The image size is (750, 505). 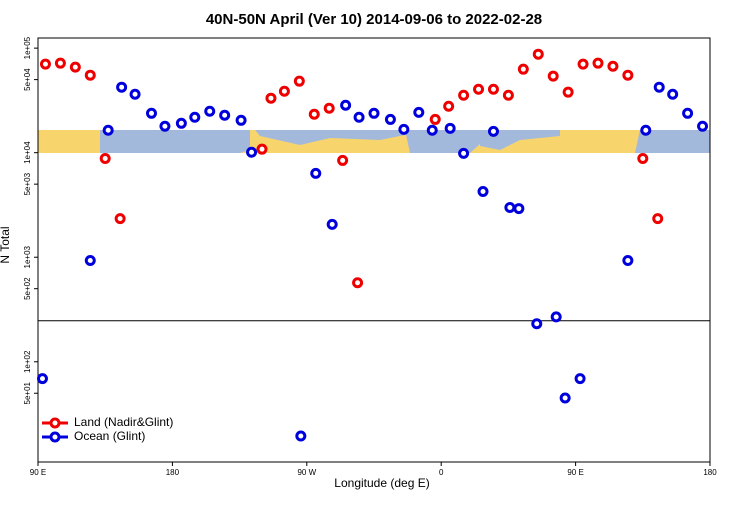 What do you see at coordinates (27, 361) in the screenshot?
I see `y-tick-label: 1e+02` at bounding box center [27, 361].